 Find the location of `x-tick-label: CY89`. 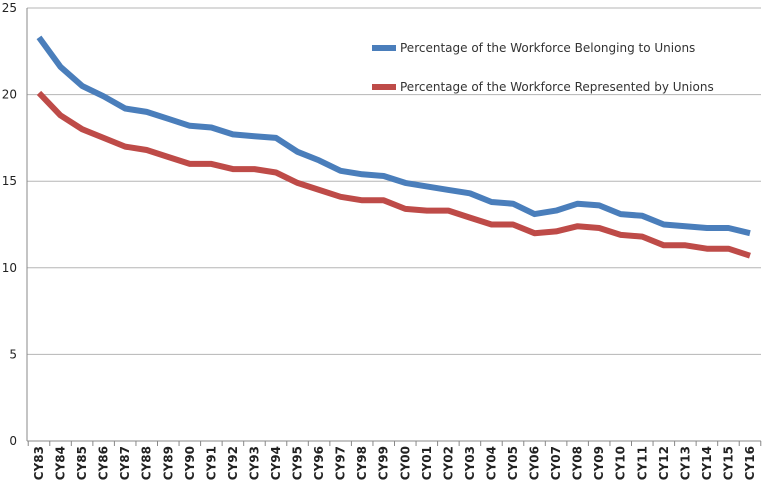

x-tick-label: CY89 is located at coordinates (168, 463).